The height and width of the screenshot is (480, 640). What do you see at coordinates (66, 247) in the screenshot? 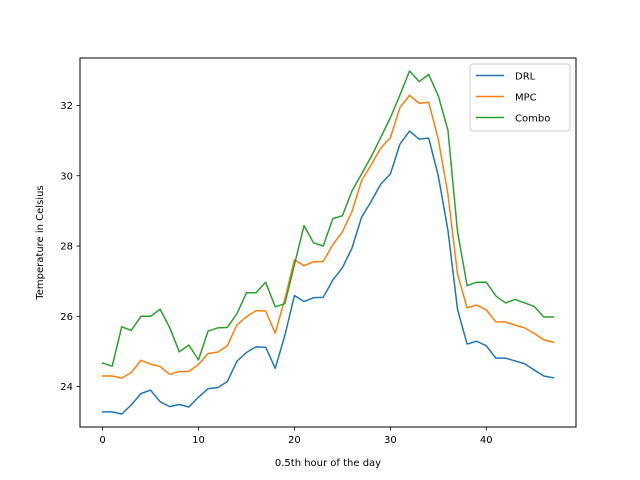
I see `y-tick-label: 28` at bounding box center [66, 247].